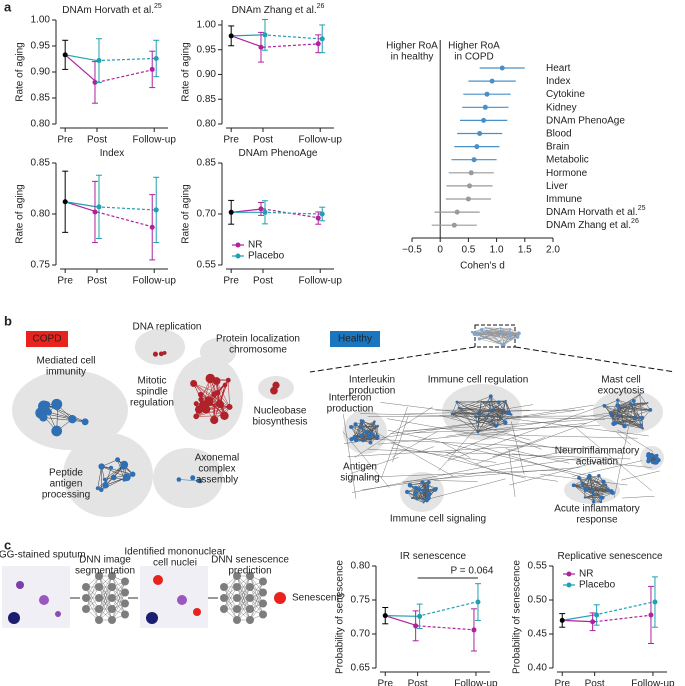 Image resolution: width=685 pixels, height=686 pixels. What do you see at coordinates (207, 265) in the screenshot?
I see `y-tick-label: 0.55` at bounding box center [207, 265].